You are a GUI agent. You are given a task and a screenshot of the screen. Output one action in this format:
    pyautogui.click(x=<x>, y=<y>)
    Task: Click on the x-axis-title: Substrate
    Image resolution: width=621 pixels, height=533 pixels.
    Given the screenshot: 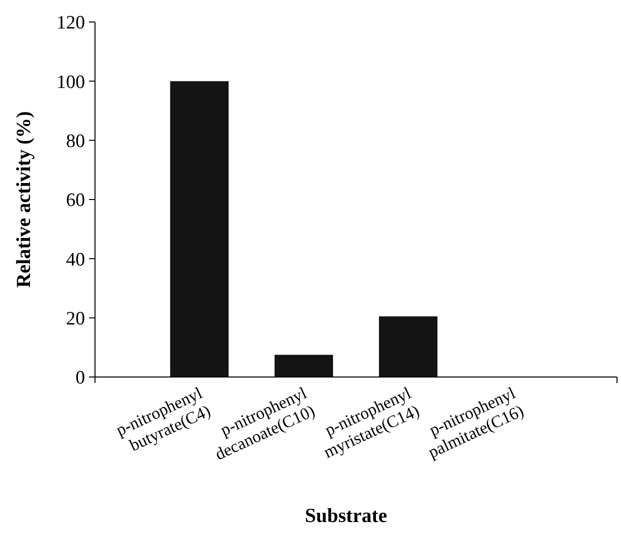 What is the action you would take?
    pyautogui.click(x=346, y=516)
    